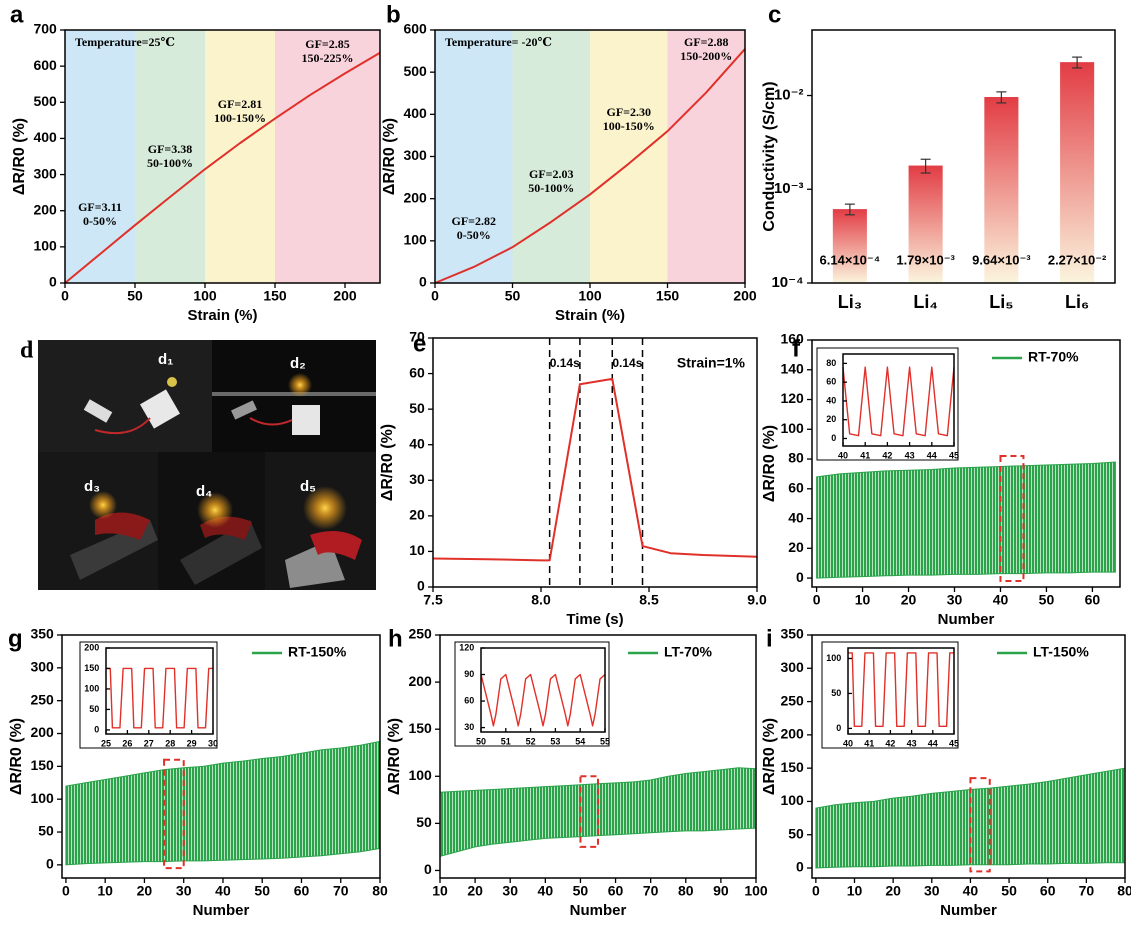  I want to click on legend-label: RT-150%, so click(317, 652).